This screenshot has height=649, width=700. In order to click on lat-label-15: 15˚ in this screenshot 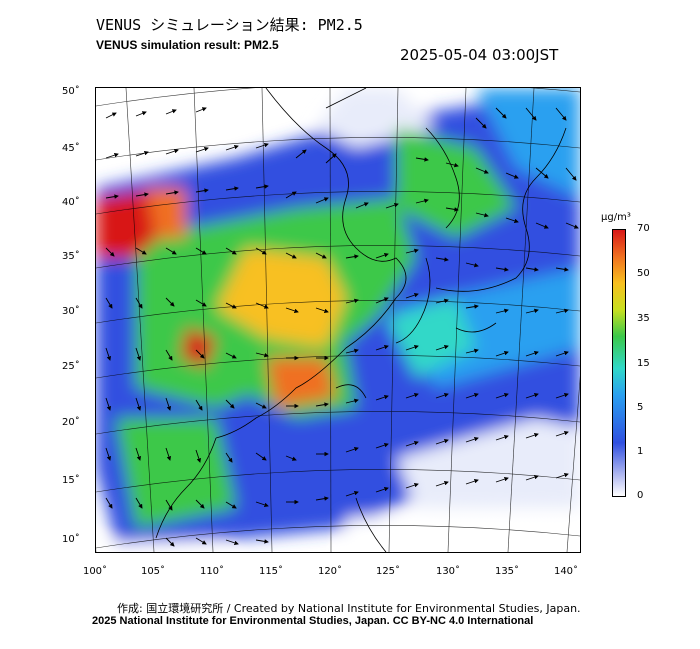, I will do `click(71, 480)`.